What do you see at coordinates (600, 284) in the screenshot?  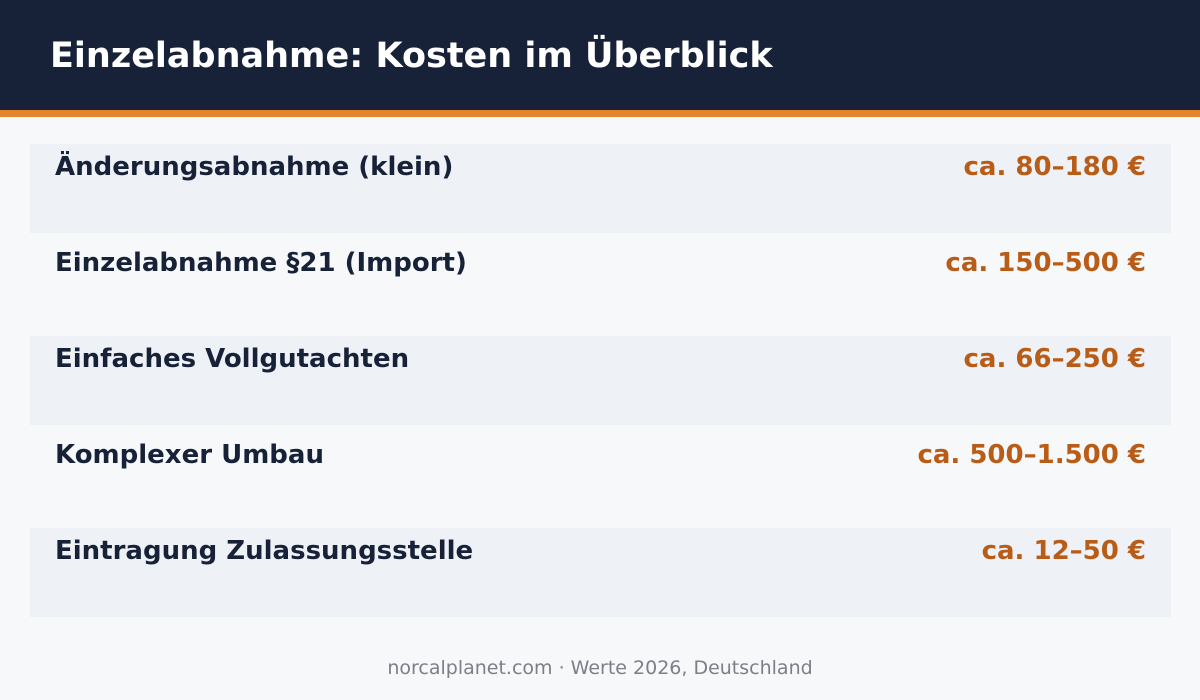 I see `cost-row: Einzelabnahme §21 (Import) ca. 150–500 €` at bounding box center [600, 284].